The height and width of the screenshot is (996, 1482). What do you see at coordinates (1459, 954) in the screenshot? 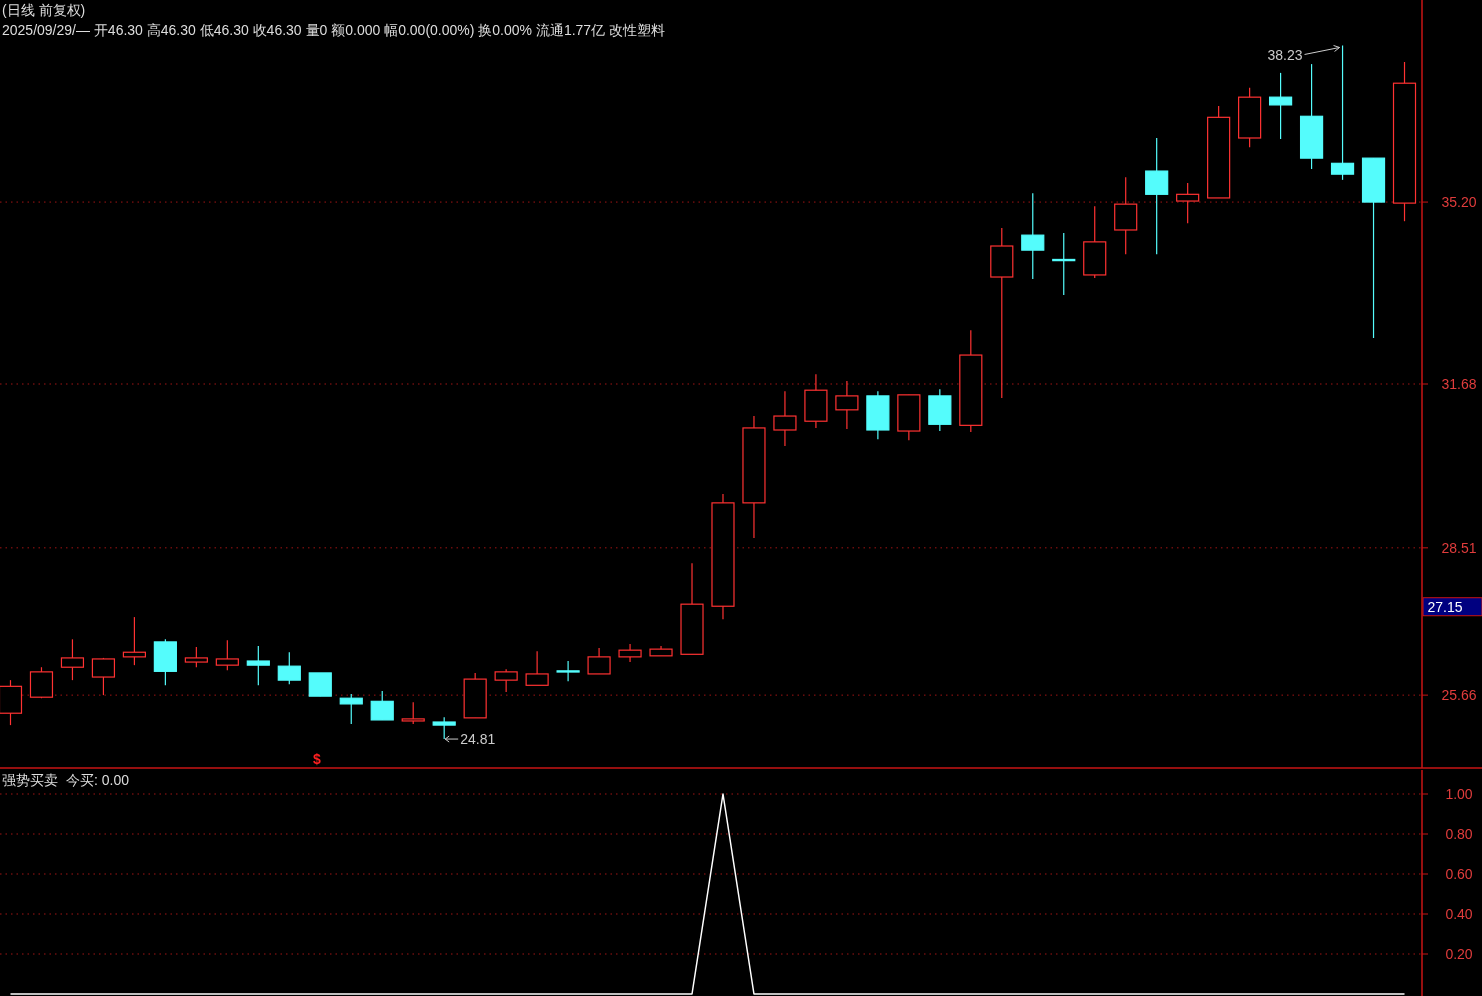
I see `y-tick-label: 0.20` at bounding box center [1459, 954].